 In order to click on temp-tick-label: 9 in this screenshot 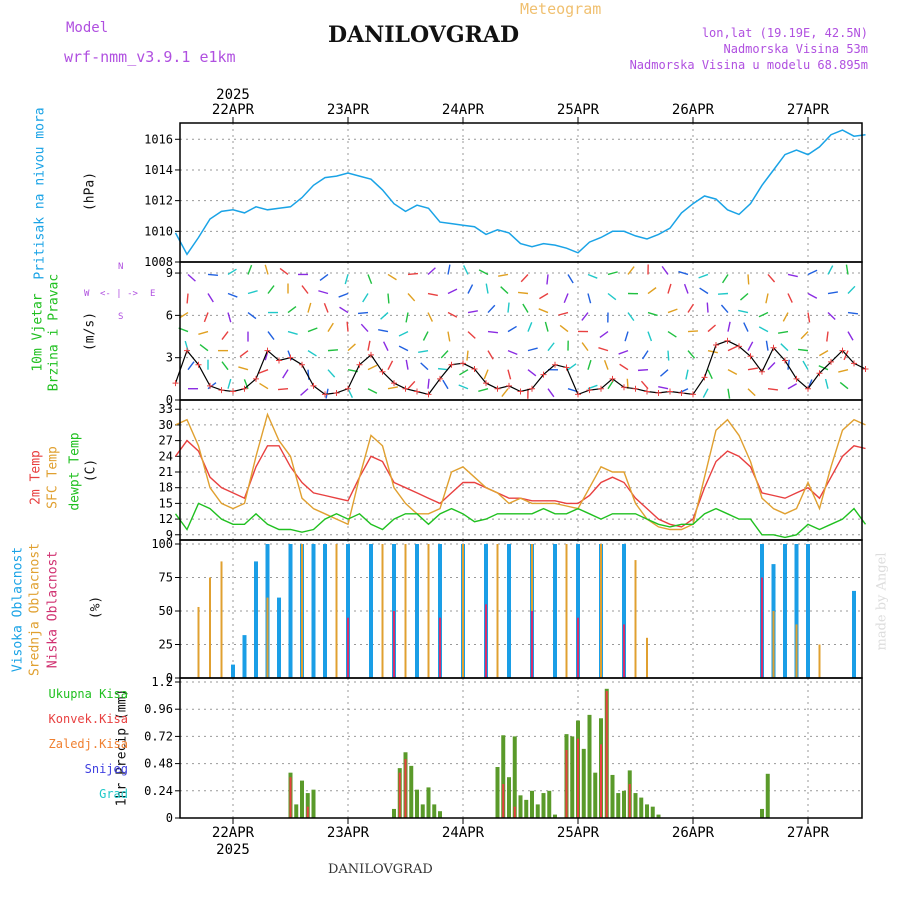, I will do `click(169, 535)`.